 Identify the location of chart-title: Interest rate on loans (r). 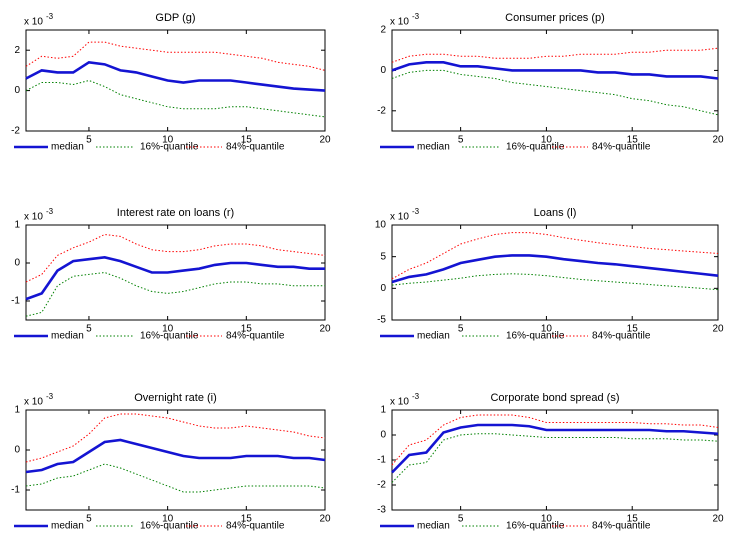
(175, 213).